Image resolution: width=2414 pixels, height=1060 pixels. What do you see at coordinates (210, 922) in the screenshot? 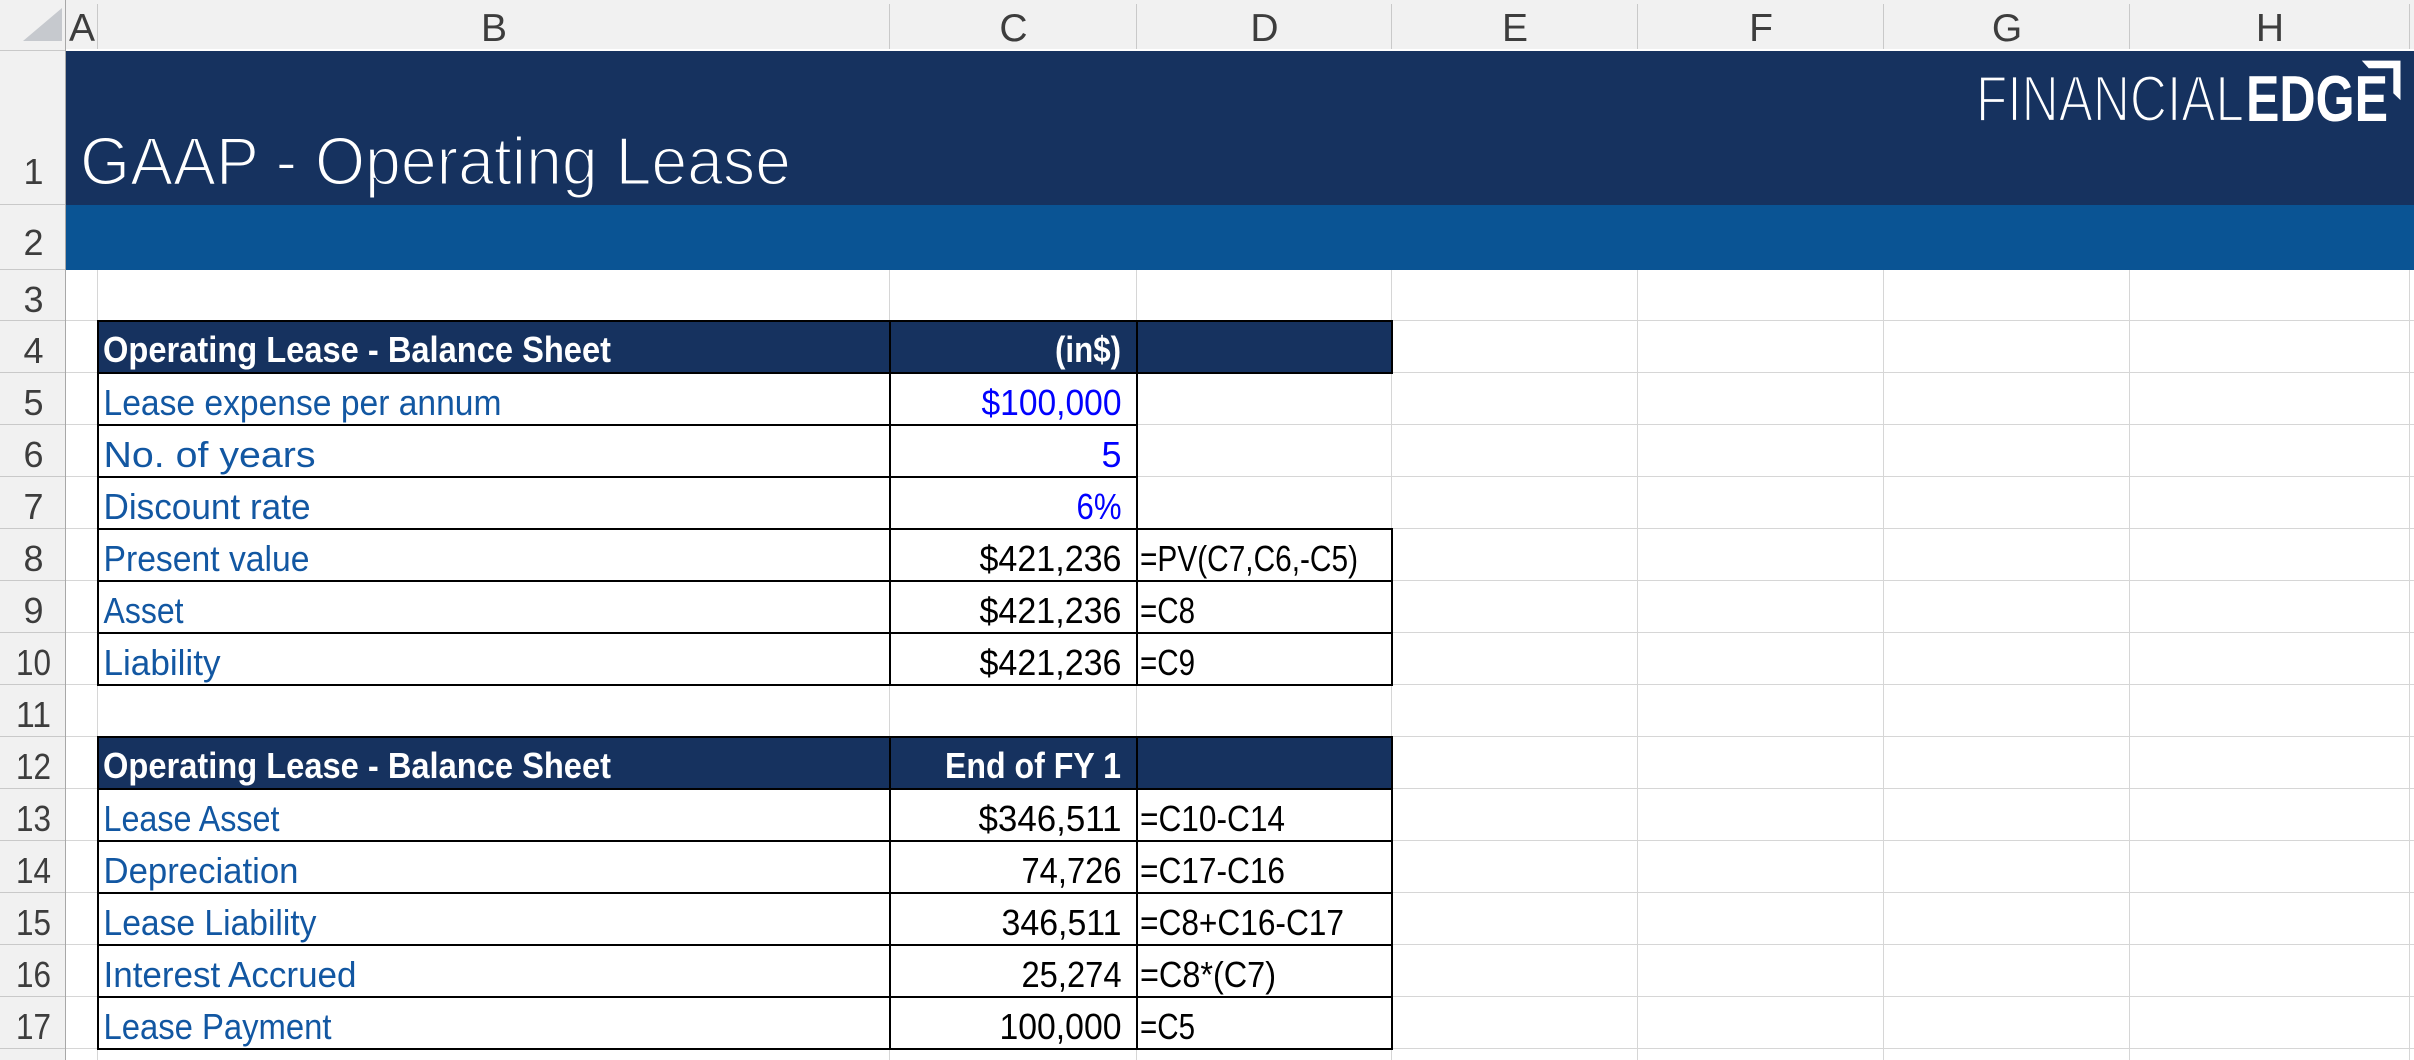
I see `svg-text: Lease Liability` at bounding box center [210, 922].